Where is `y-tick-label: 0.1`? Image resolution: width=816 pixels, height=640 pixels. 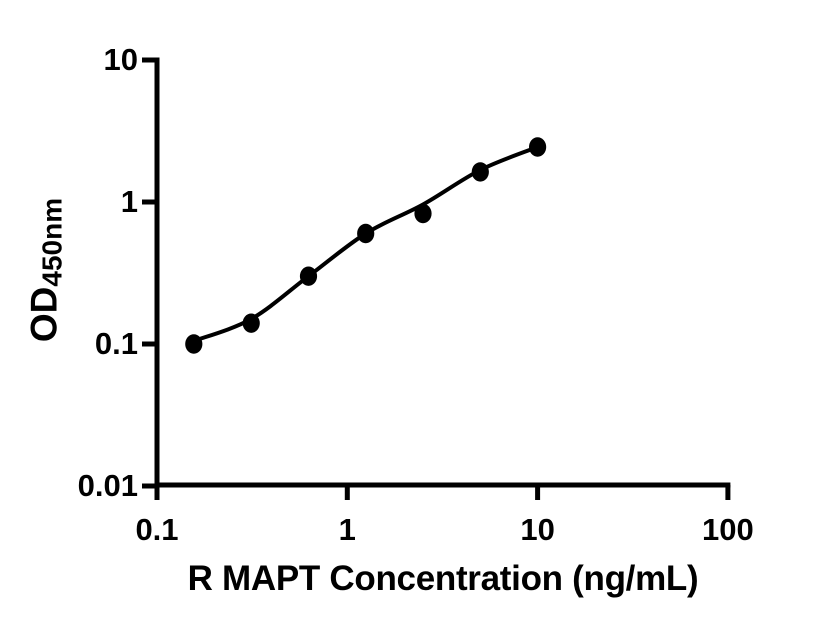 y-tick-label: 0.1 is located at coordinates (116, 343).